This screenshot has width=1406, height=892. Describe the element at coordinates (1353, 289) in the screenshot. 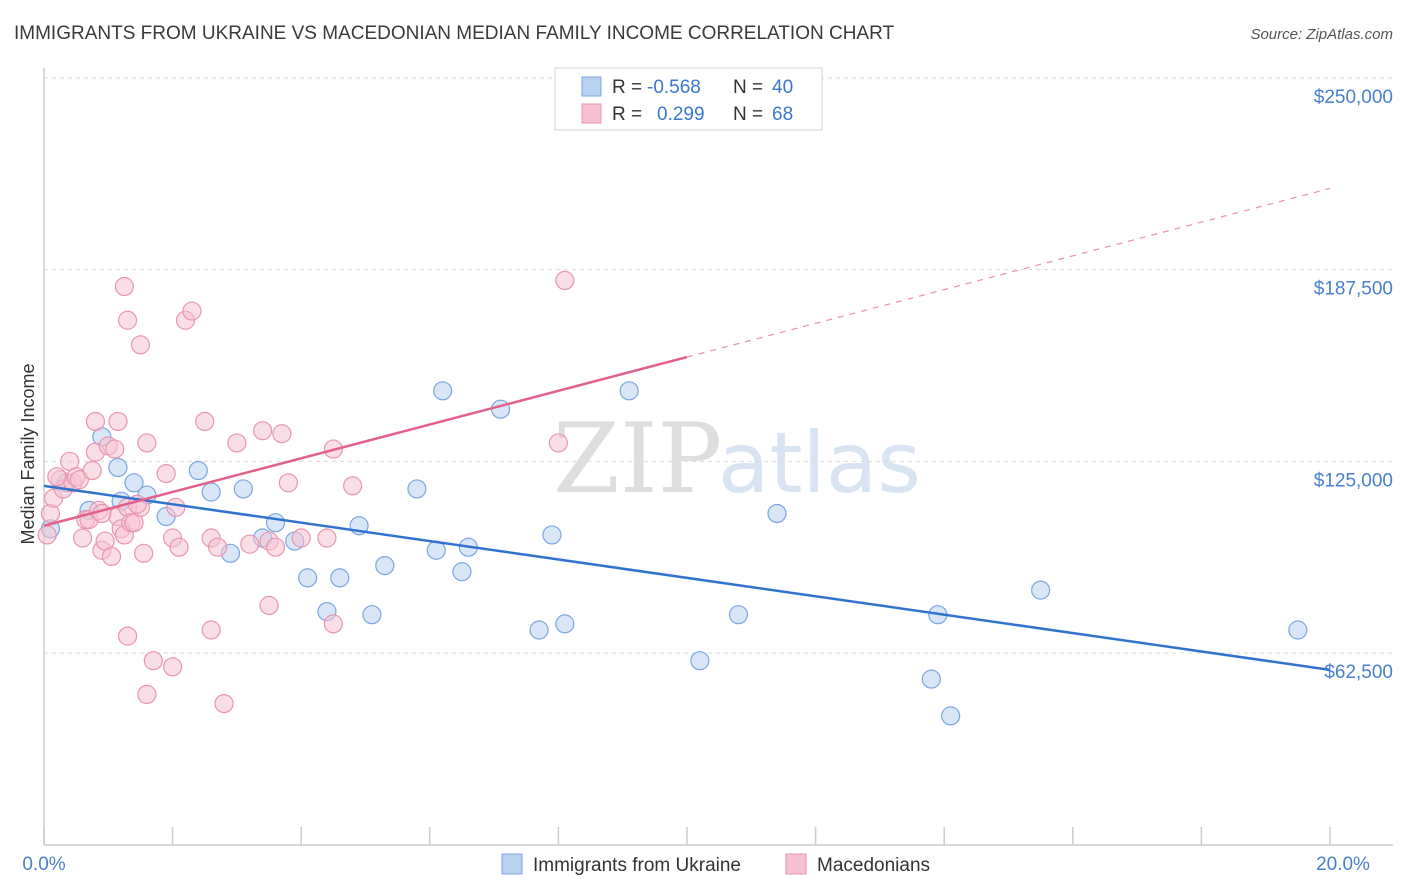

I see `y-tick-label-187500: $187,500` at that location.